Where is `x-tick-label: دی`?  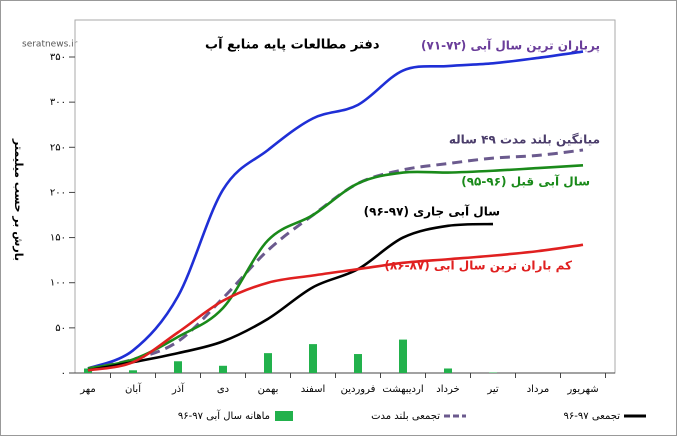 x-tick-label: دی is located at coordinates (223, 389).